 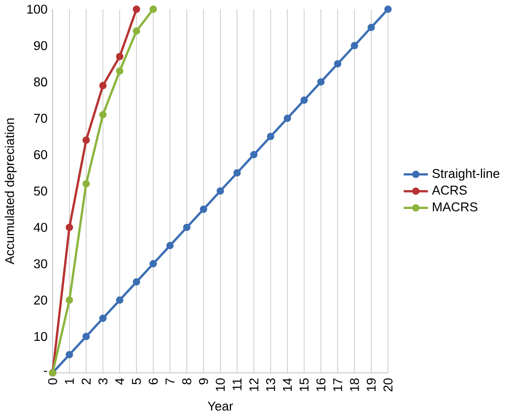 What do you see at coordinates (41, 155) in the screenshot?
I see `y-tick-label: 60` at bounding box center [41, 155].